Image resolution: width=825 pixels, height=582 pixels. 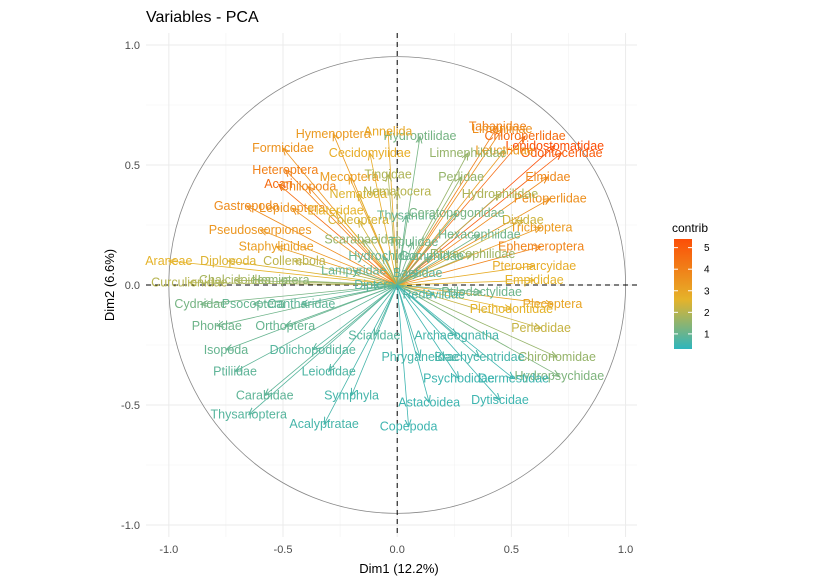 I want to click on variable-label: Formicidae, so click(x=283, y=148).